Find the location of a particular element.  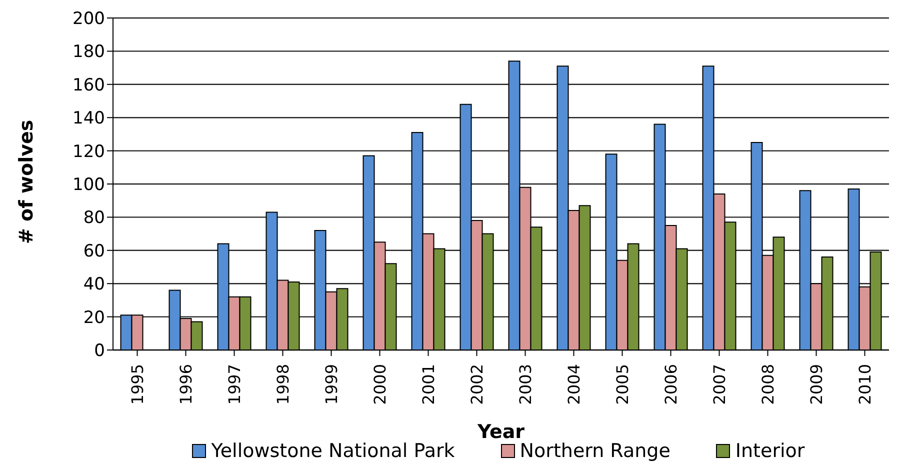

x-tick-label: 2004 is located at coordinates (574, 384).